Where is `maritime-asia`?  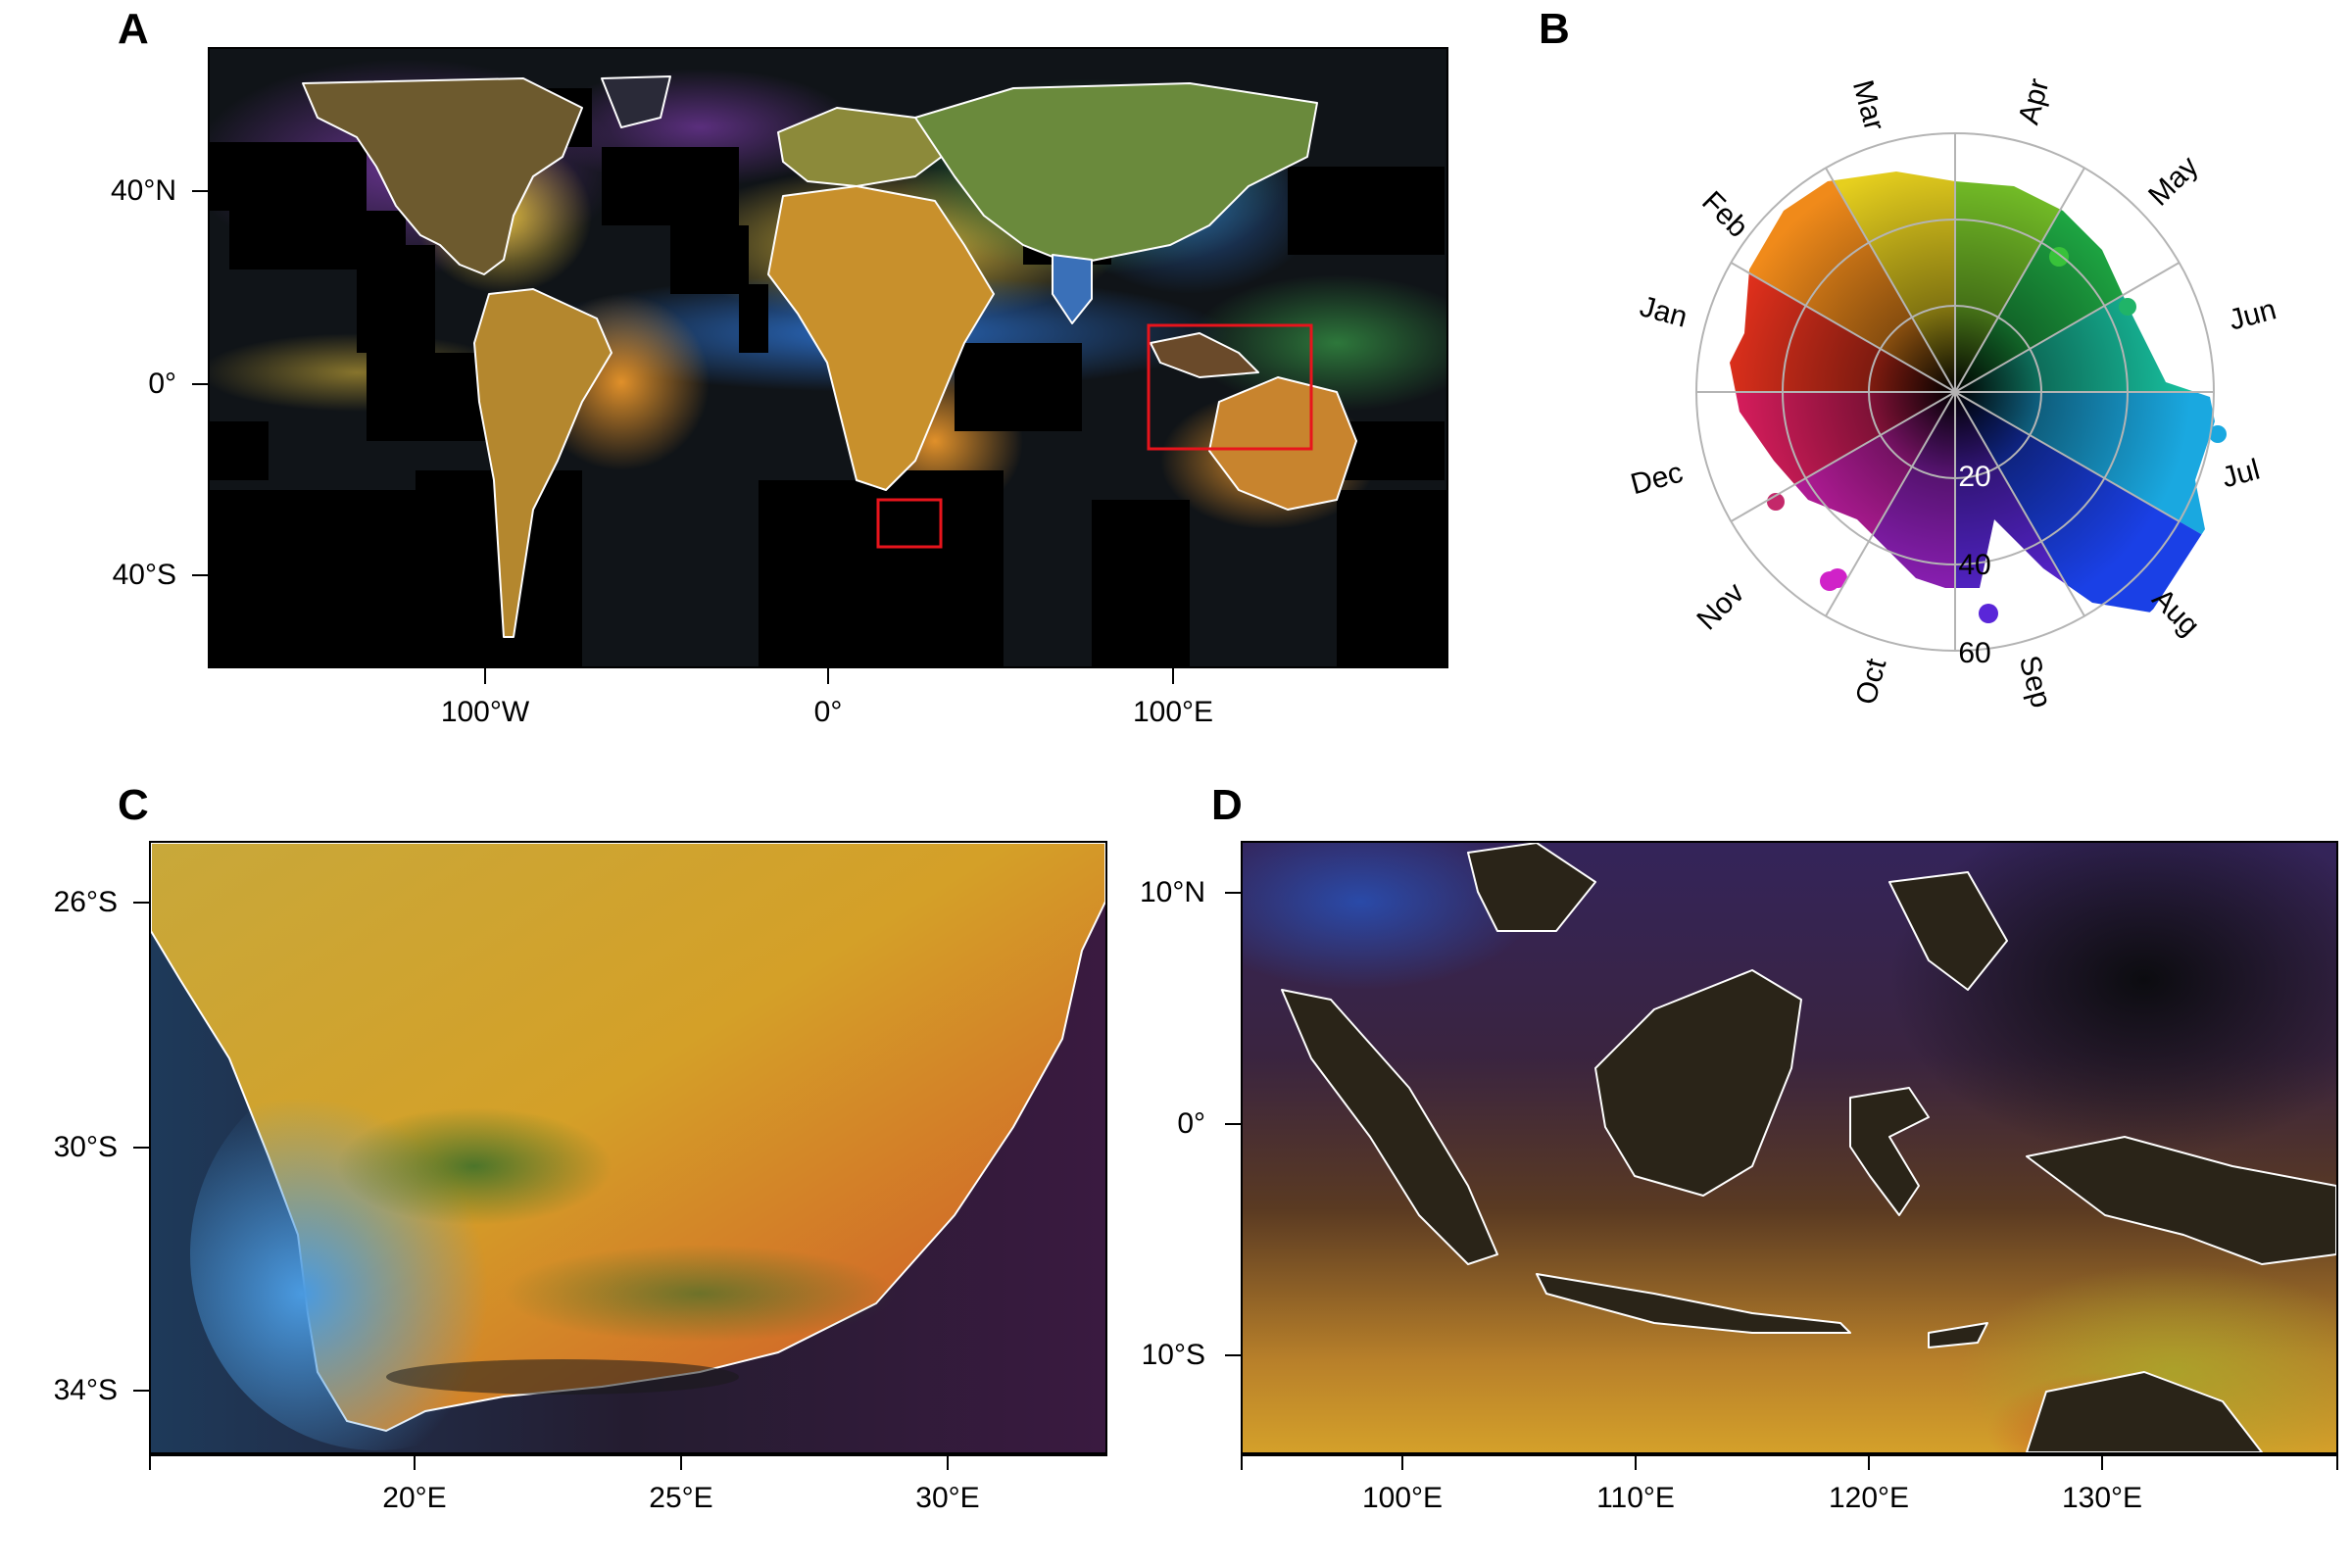
maritime-asia is located at coordinates (1204, 355).